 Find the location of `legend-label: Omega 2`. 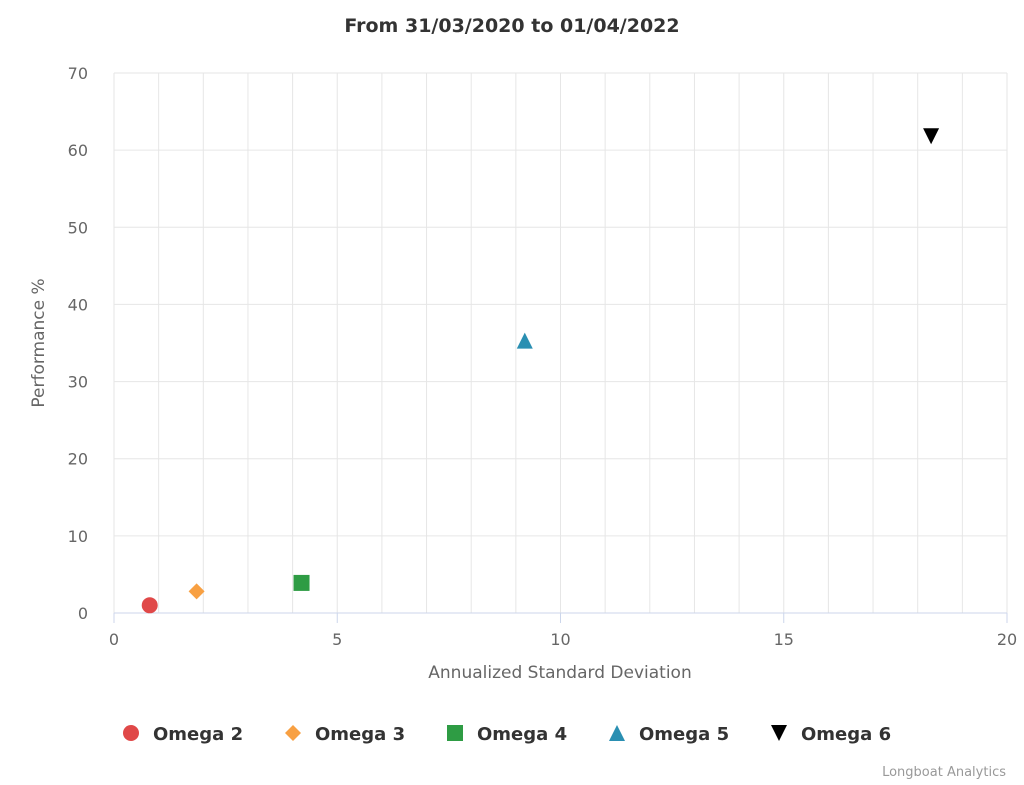

legend-label: Omega 2 is located at coordinates (198, 734).